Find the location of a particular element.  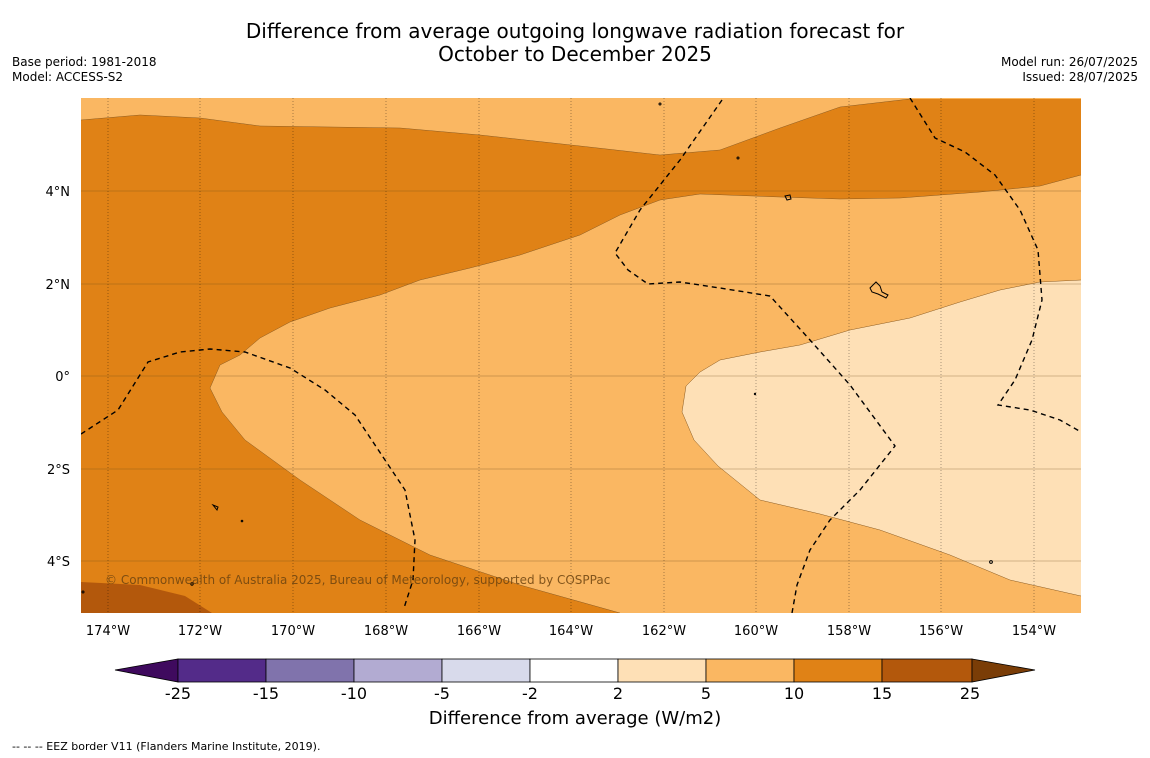

colorbar-title: Difference from average (W/m2) is located at coordinates (575, 718).